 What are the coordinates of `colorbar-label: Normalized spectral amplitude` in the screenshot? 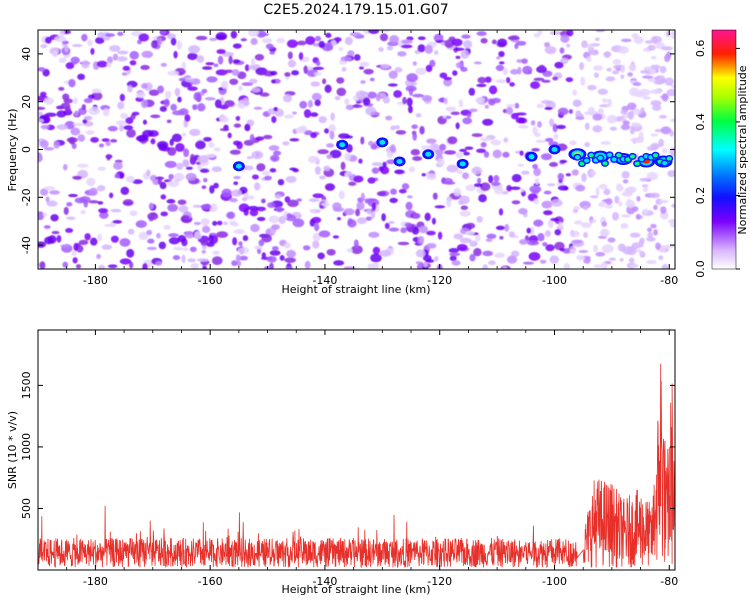 It's located at (742, 149).